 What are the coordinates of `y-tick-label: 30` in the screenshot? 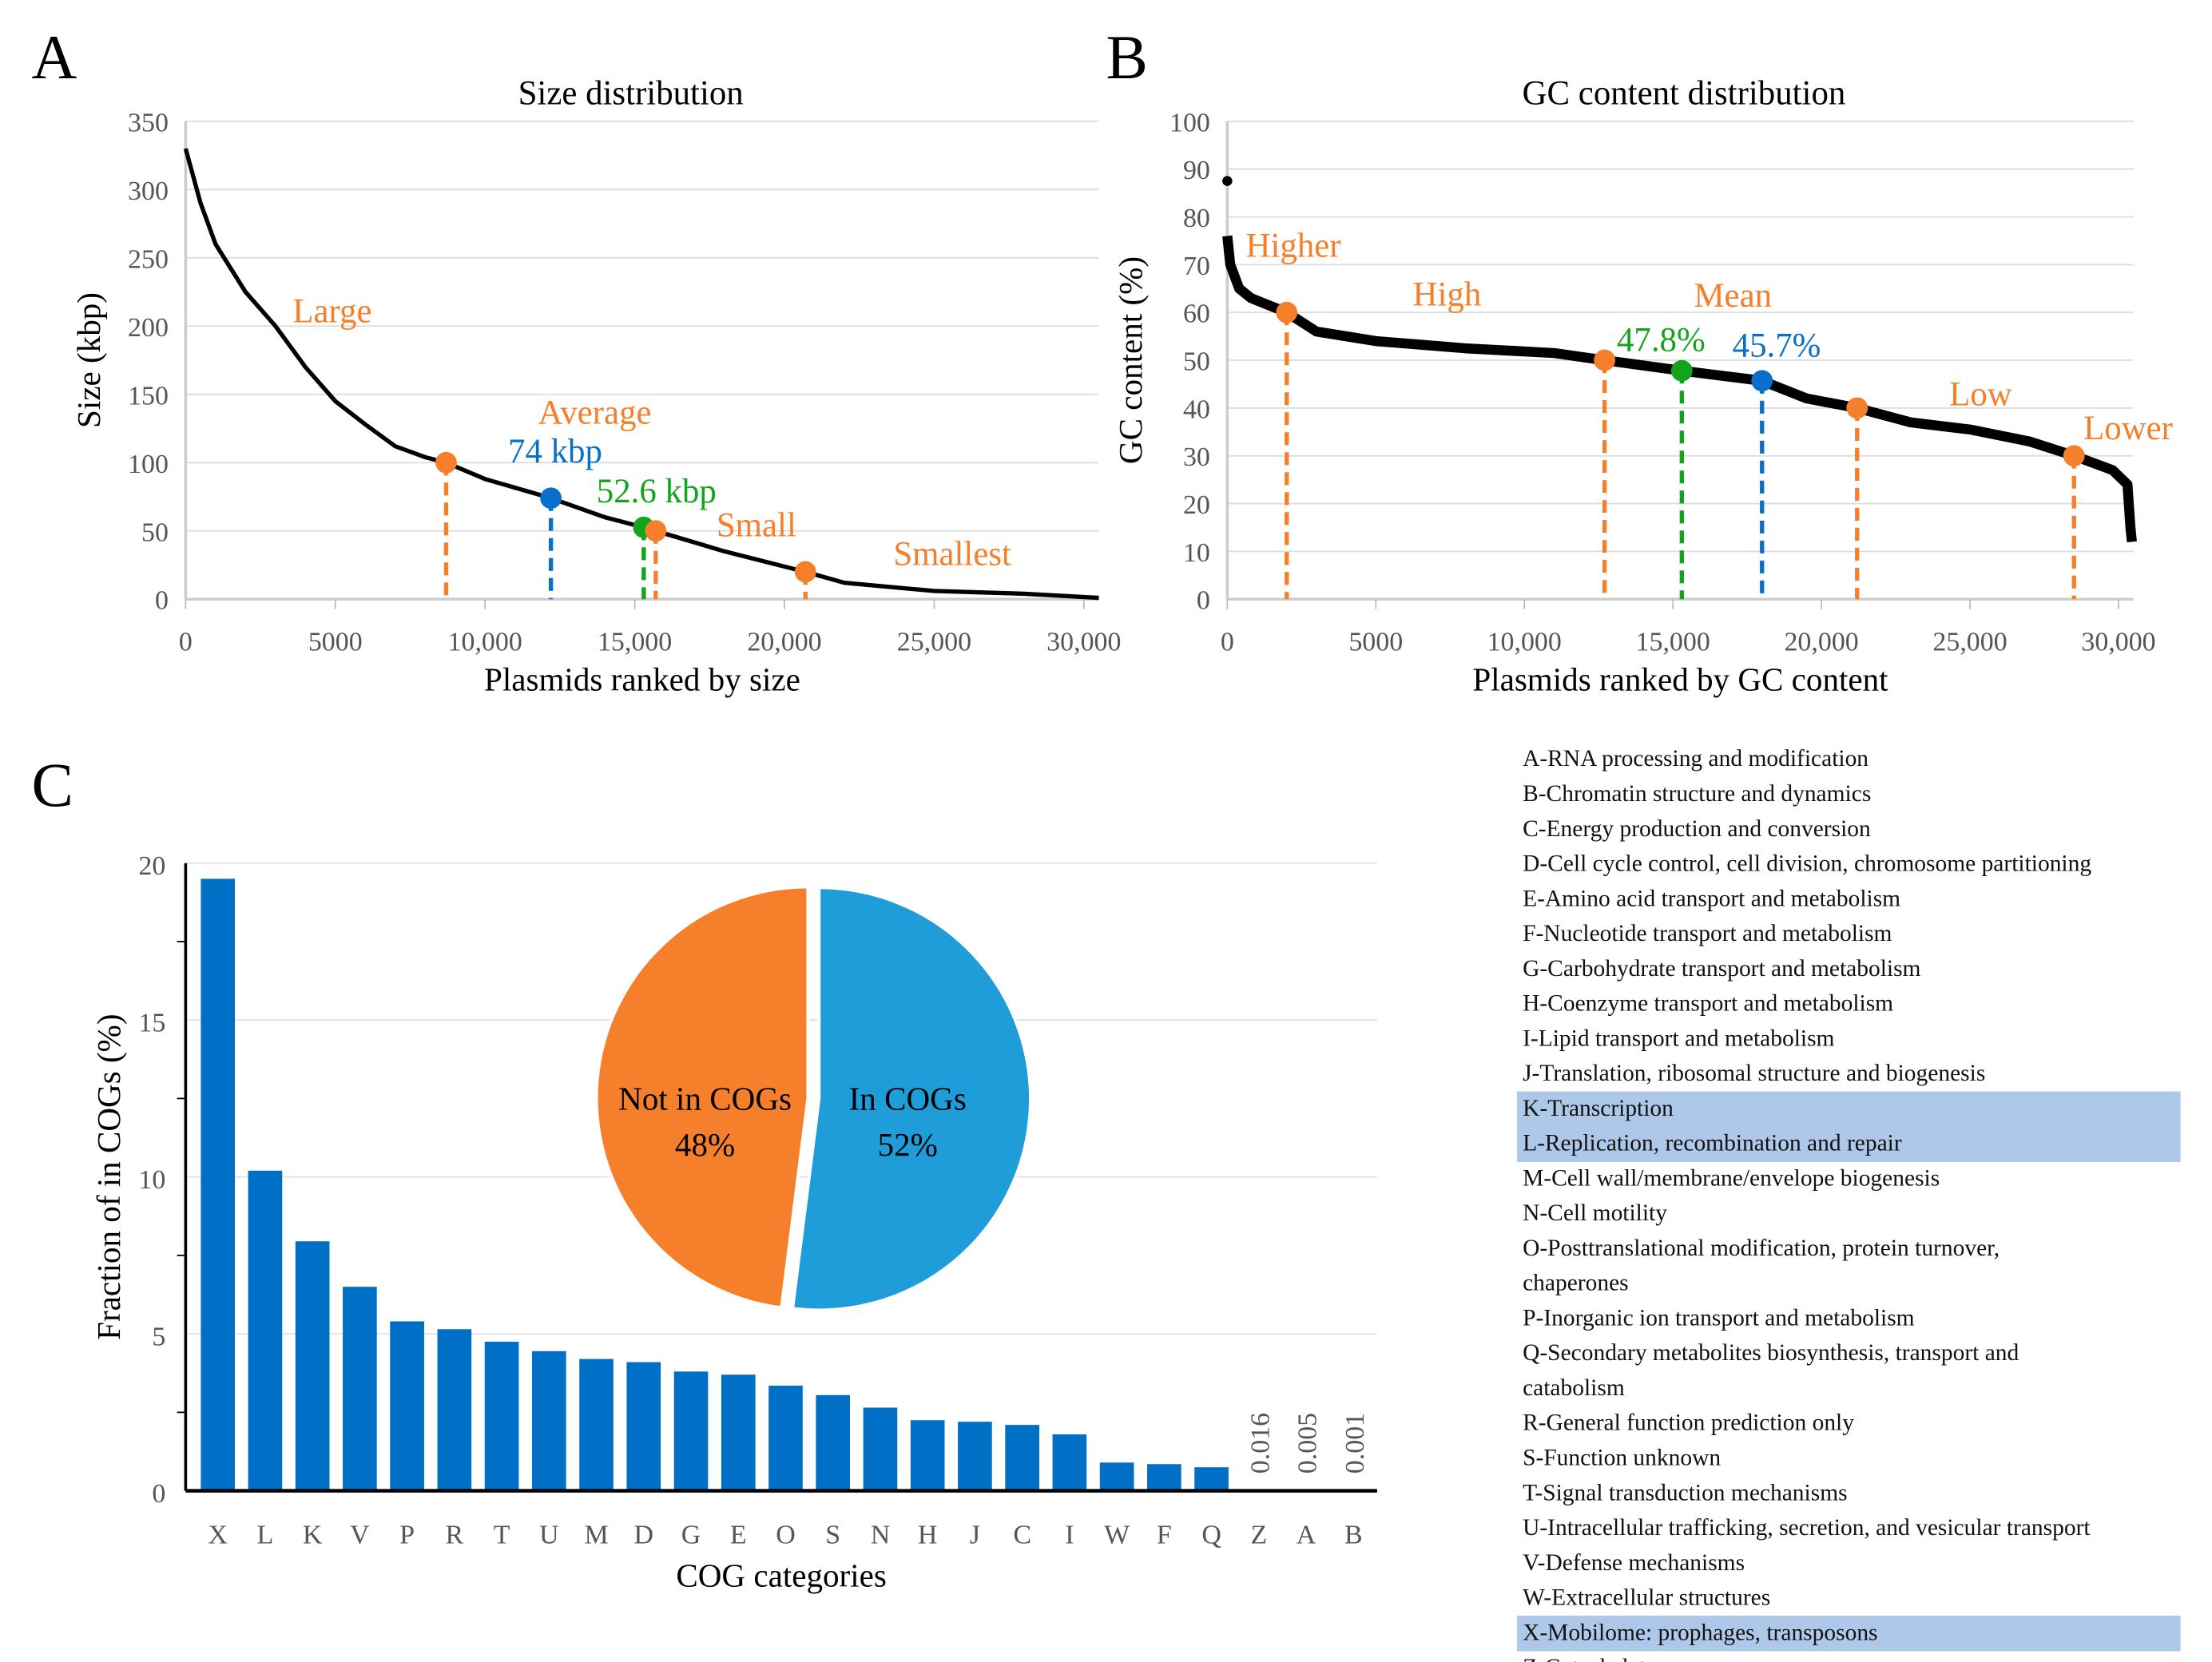 It's located at (1197, 457).